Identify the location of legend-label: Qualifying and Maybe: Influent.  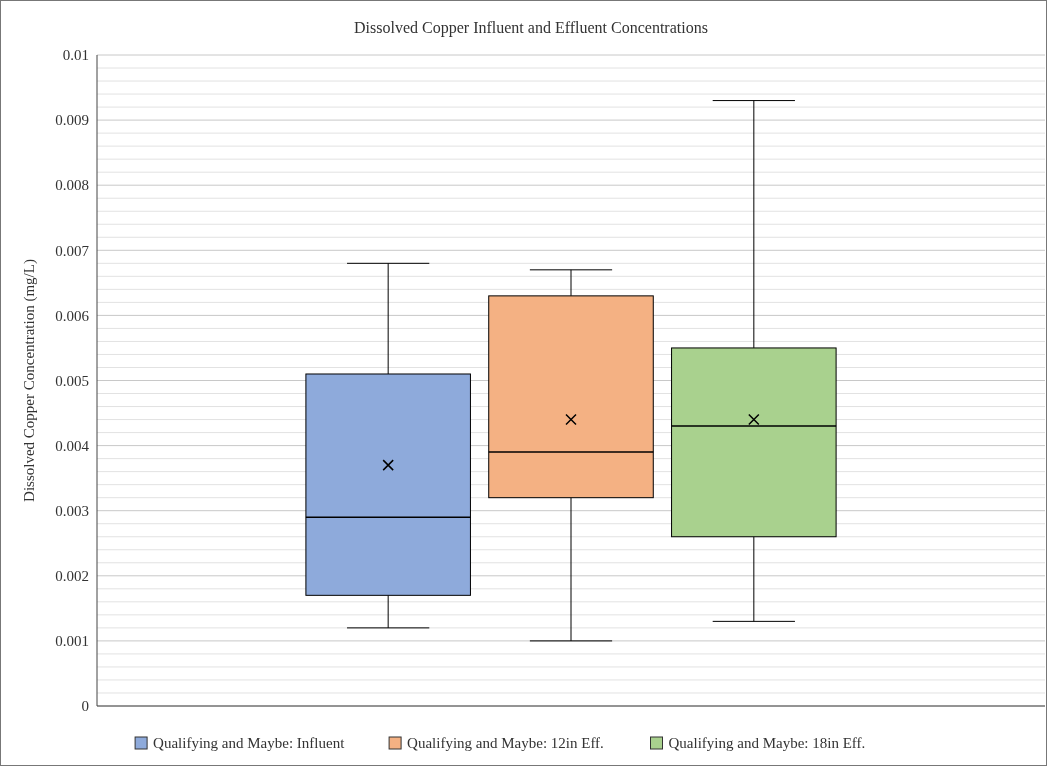
(249, 743).